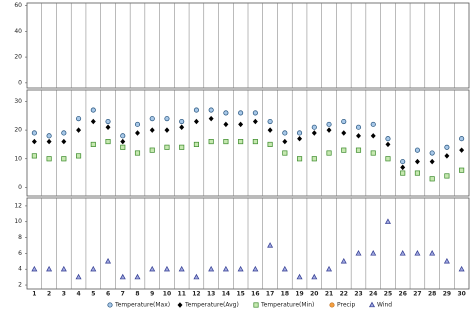 The image size is (474, 316). What do you see at coordinates (18, 221) in the screenshot?
I see `y-tick-label: 10` at bounding box center [18, 221].